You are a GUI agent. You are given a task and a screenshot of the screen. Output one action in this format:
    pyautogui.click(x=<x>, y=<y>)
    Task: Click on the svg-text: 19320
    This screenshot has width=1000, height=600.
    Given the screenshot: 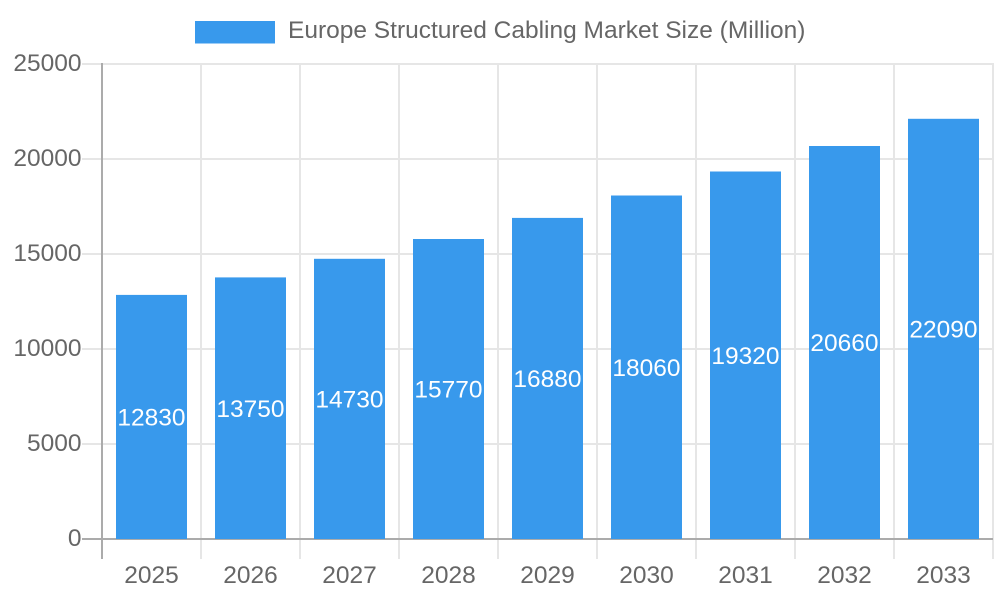 What is the action you would take?
    pyautogui.click(x=745, y=356)
    